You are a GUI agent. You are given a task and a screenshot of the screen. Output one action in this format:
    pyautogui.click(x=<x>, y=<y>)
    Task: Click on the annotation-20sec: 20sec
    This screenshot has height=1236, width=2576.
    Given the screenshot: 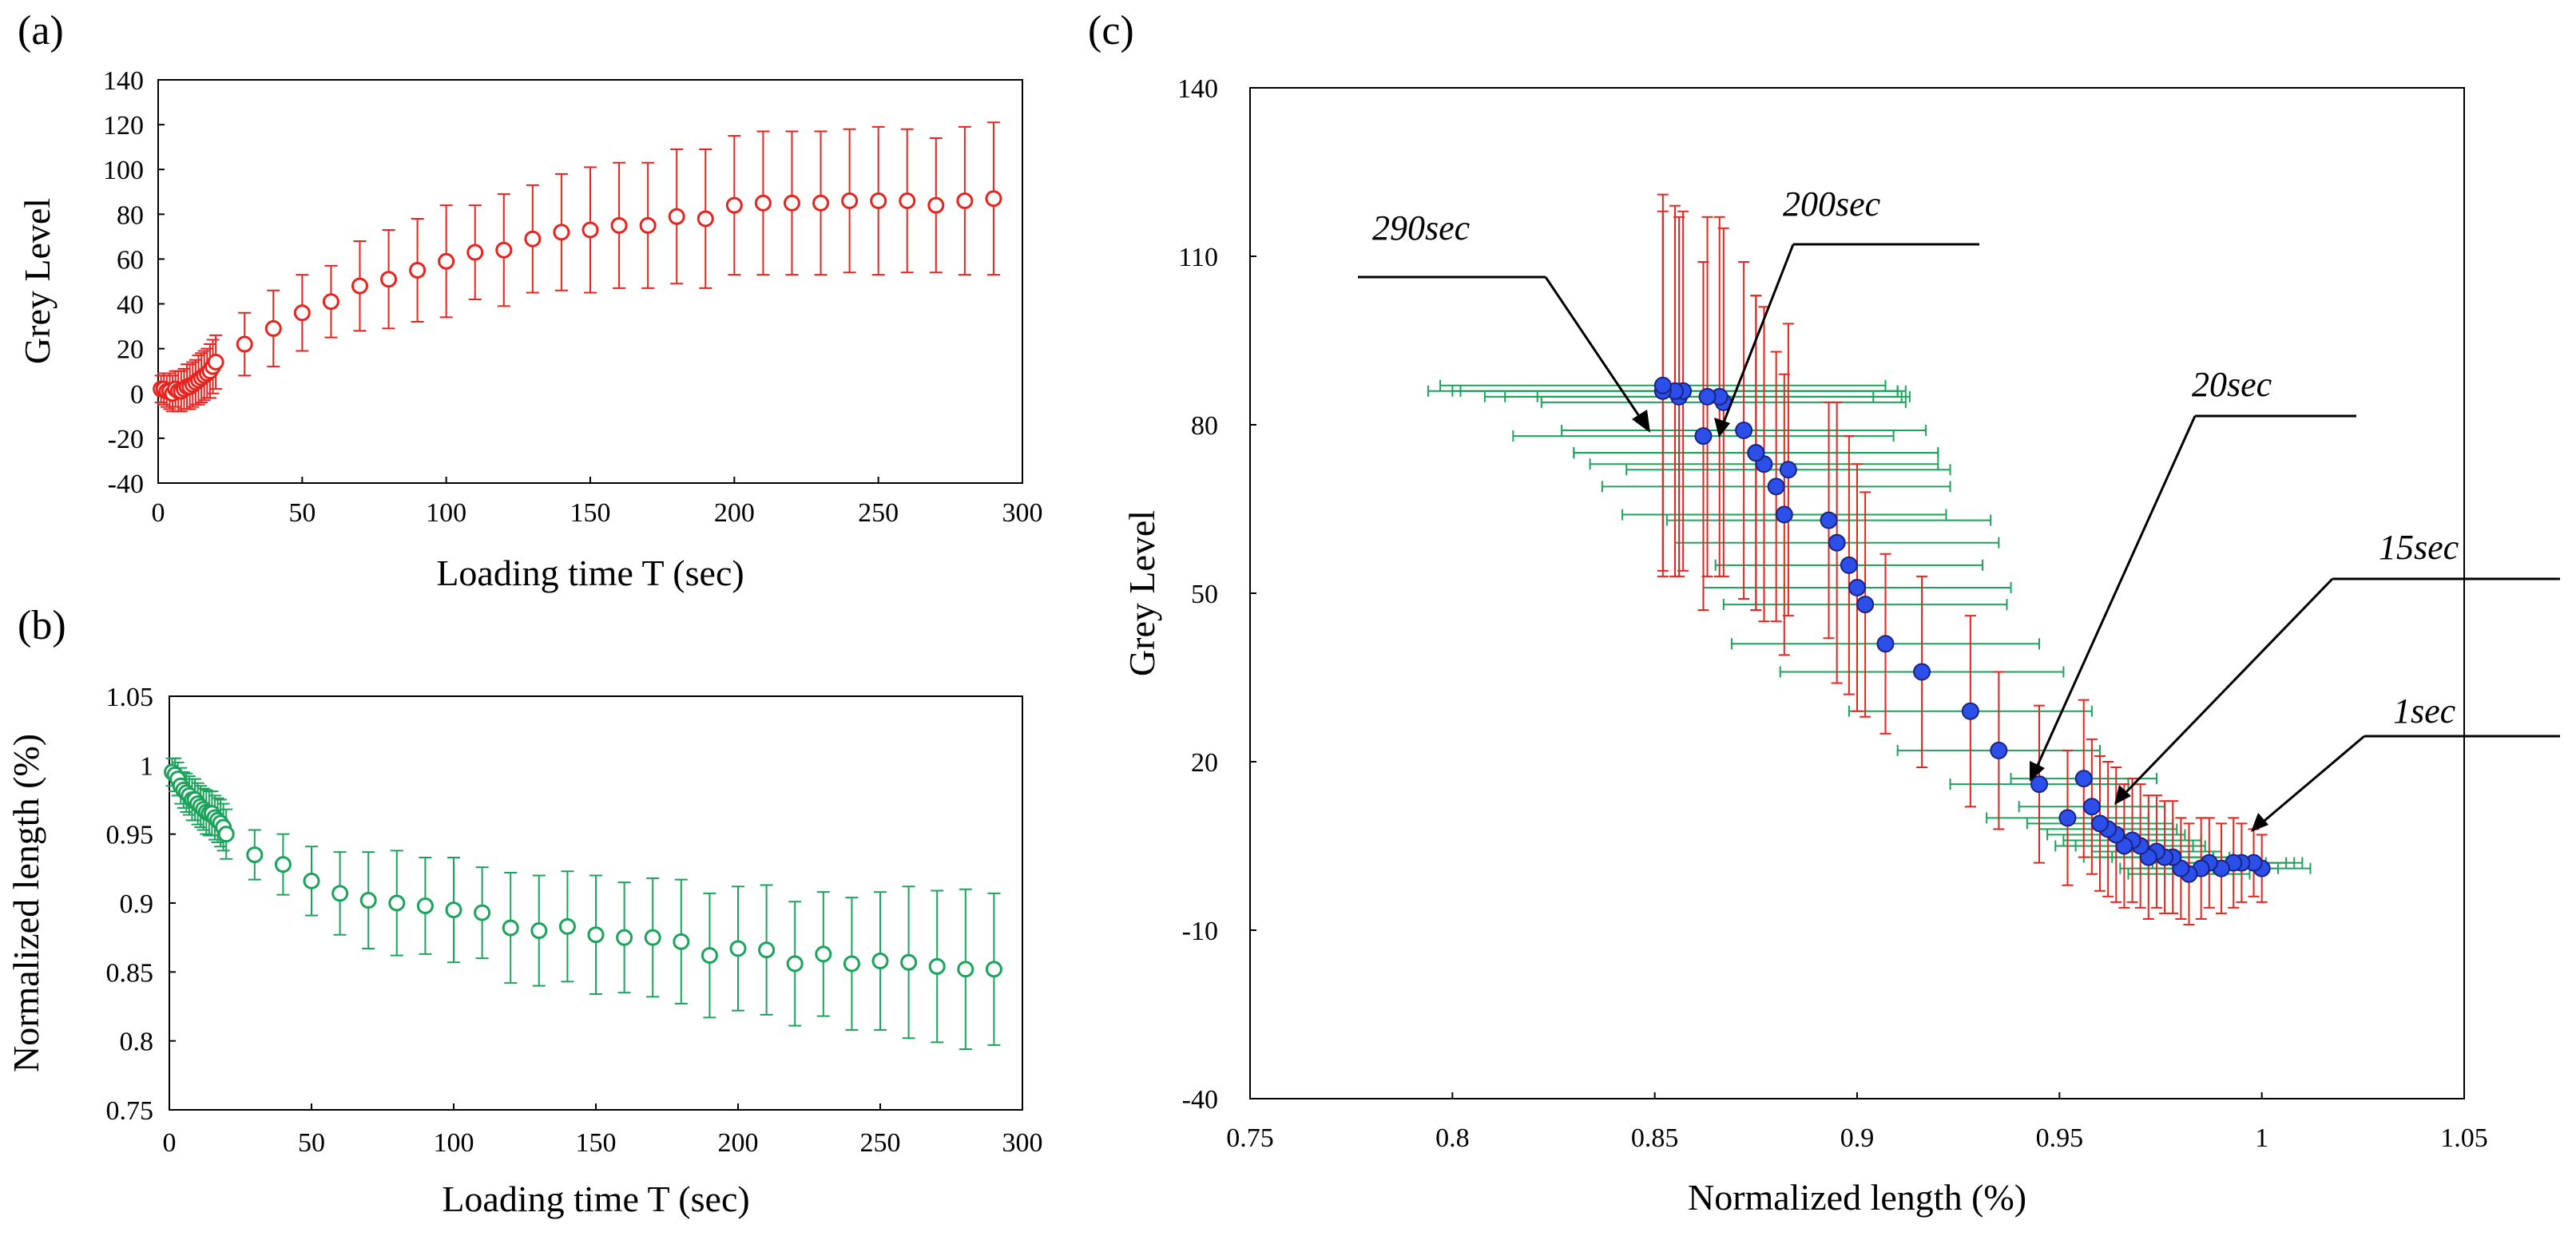 What is the action you would take?
    pyautogui.click(x=2193, y=574)
    